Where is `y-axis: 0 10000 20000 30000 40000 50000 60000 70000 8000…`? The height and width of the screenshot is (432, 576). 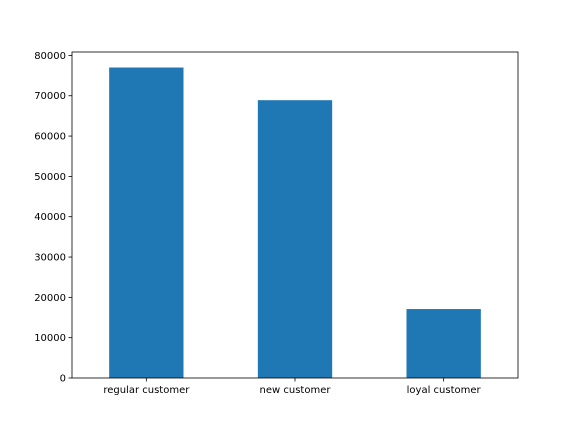
y-axis: 0 10000 20000 30000 40000 50000 60000 70000 8000… is located at coordinates (53, 218).